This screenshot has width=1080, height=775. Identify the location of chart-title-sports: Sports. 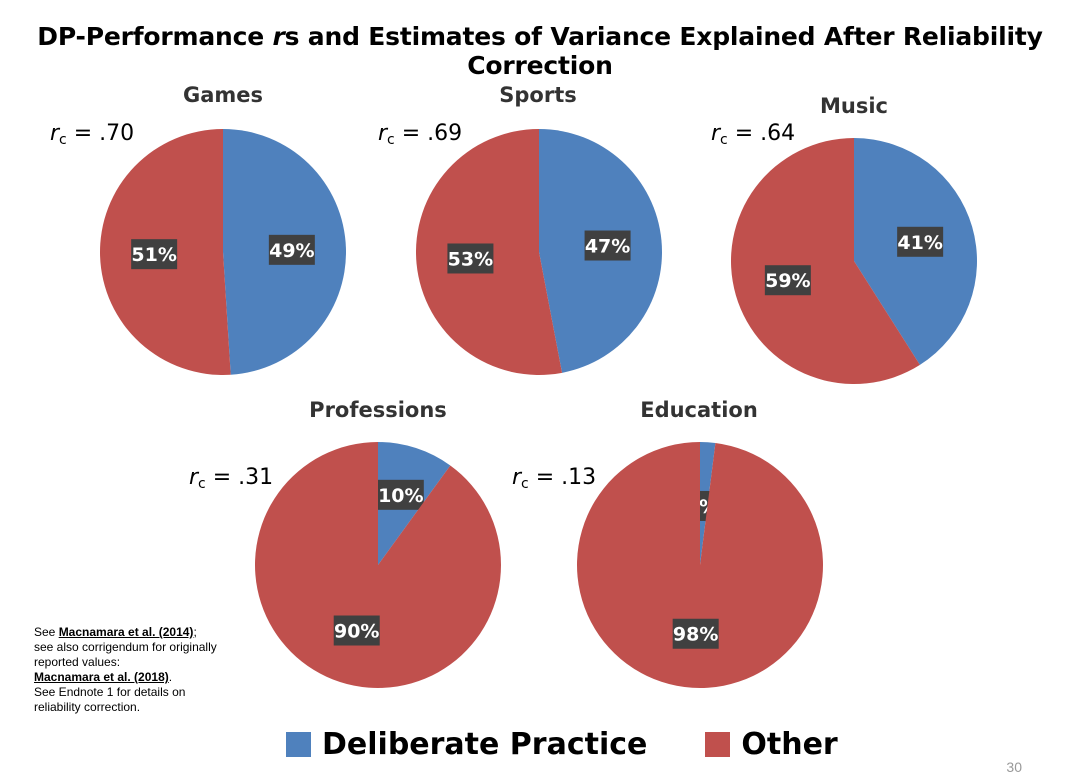
(538, 95).